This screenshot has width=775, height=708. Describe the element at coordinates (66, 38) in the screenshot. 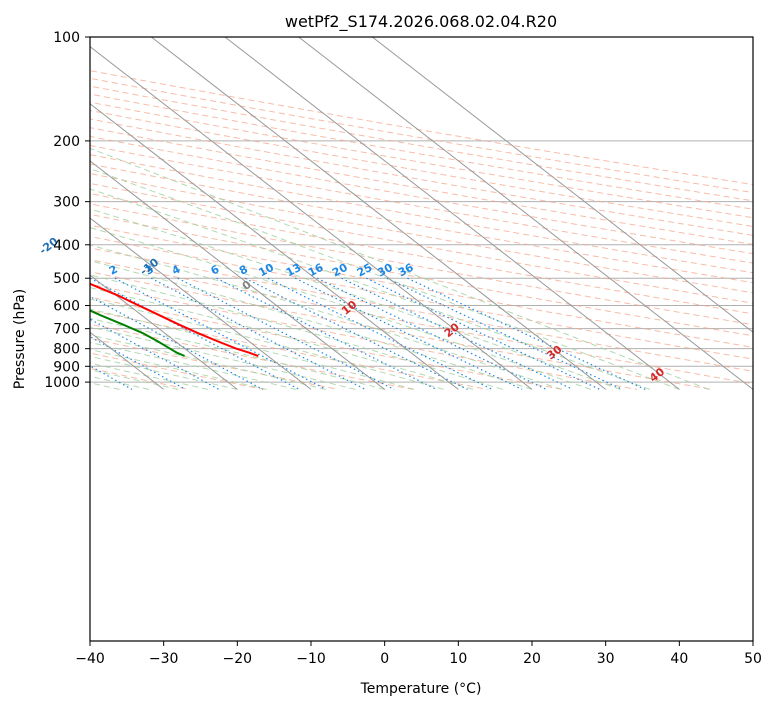

I see `y-tick-label: 100` at that location.